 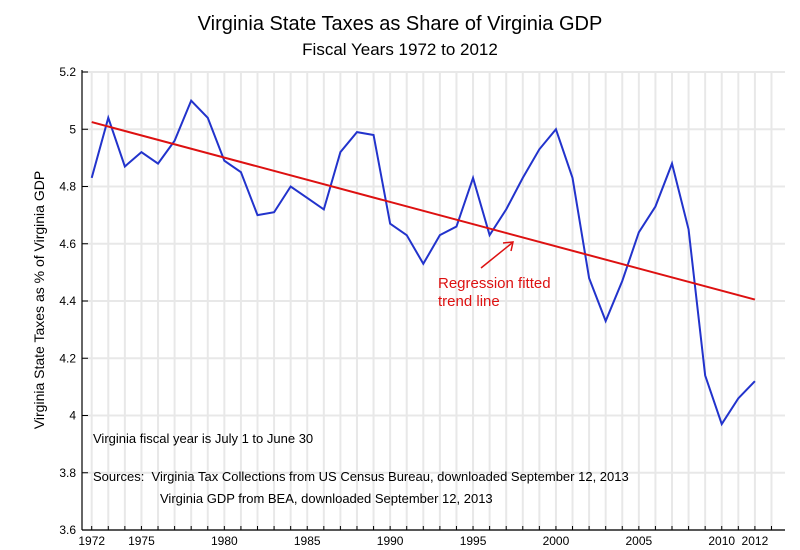 I want to click on x-tick-label: 1972, so click(x=91, y=541).